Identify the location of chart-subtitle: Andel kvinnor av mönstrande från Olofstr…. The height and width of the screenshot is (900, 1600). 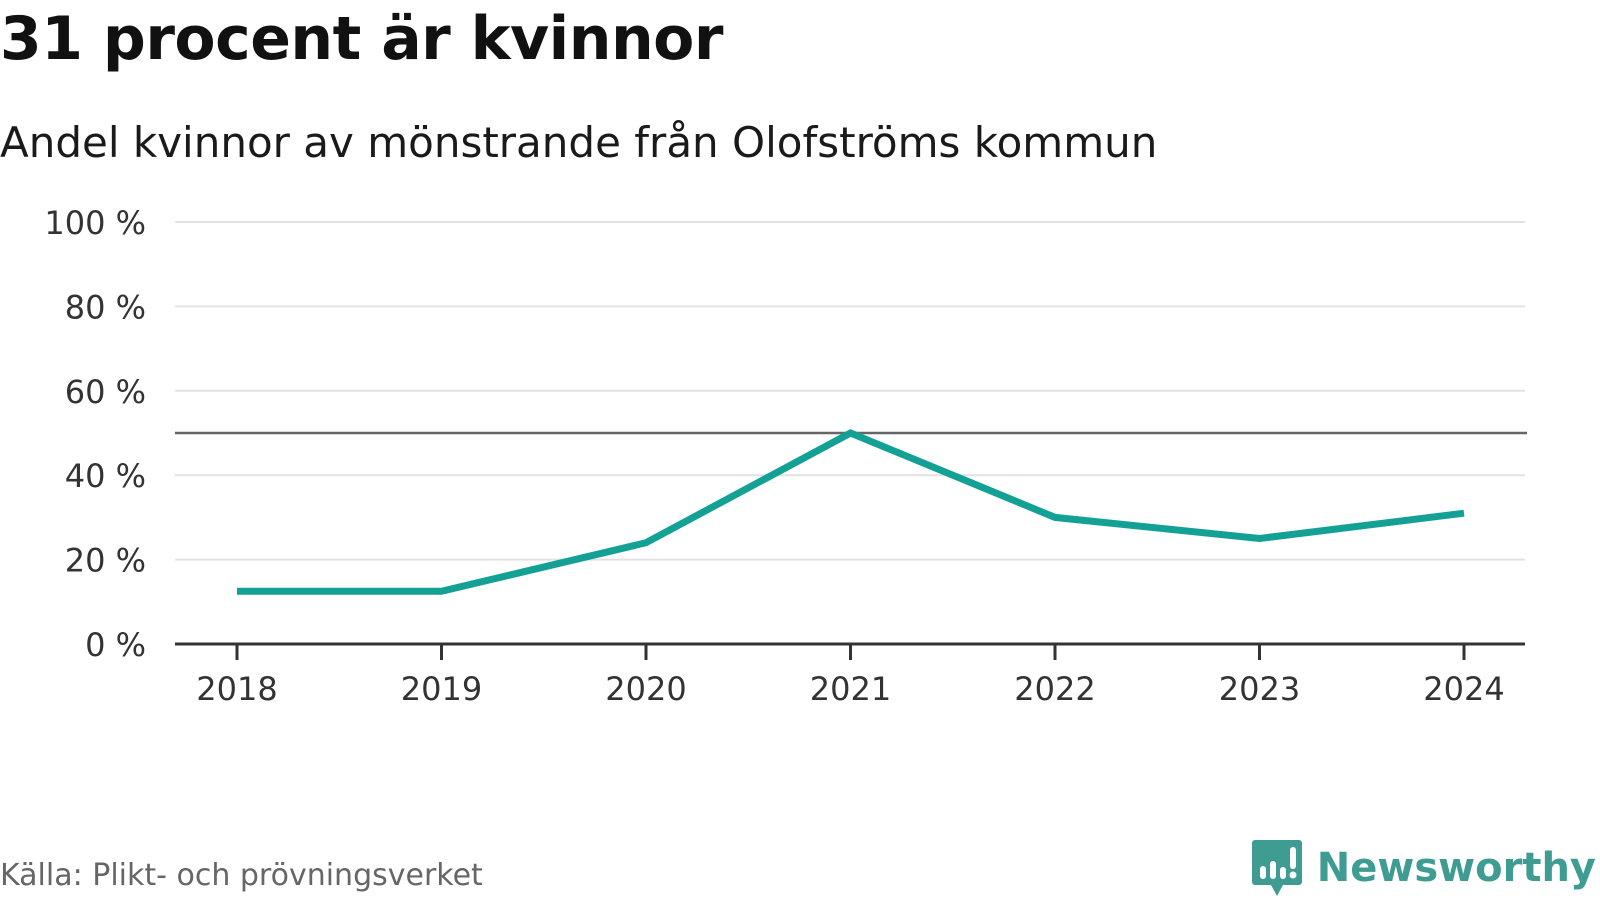
(579, 142).